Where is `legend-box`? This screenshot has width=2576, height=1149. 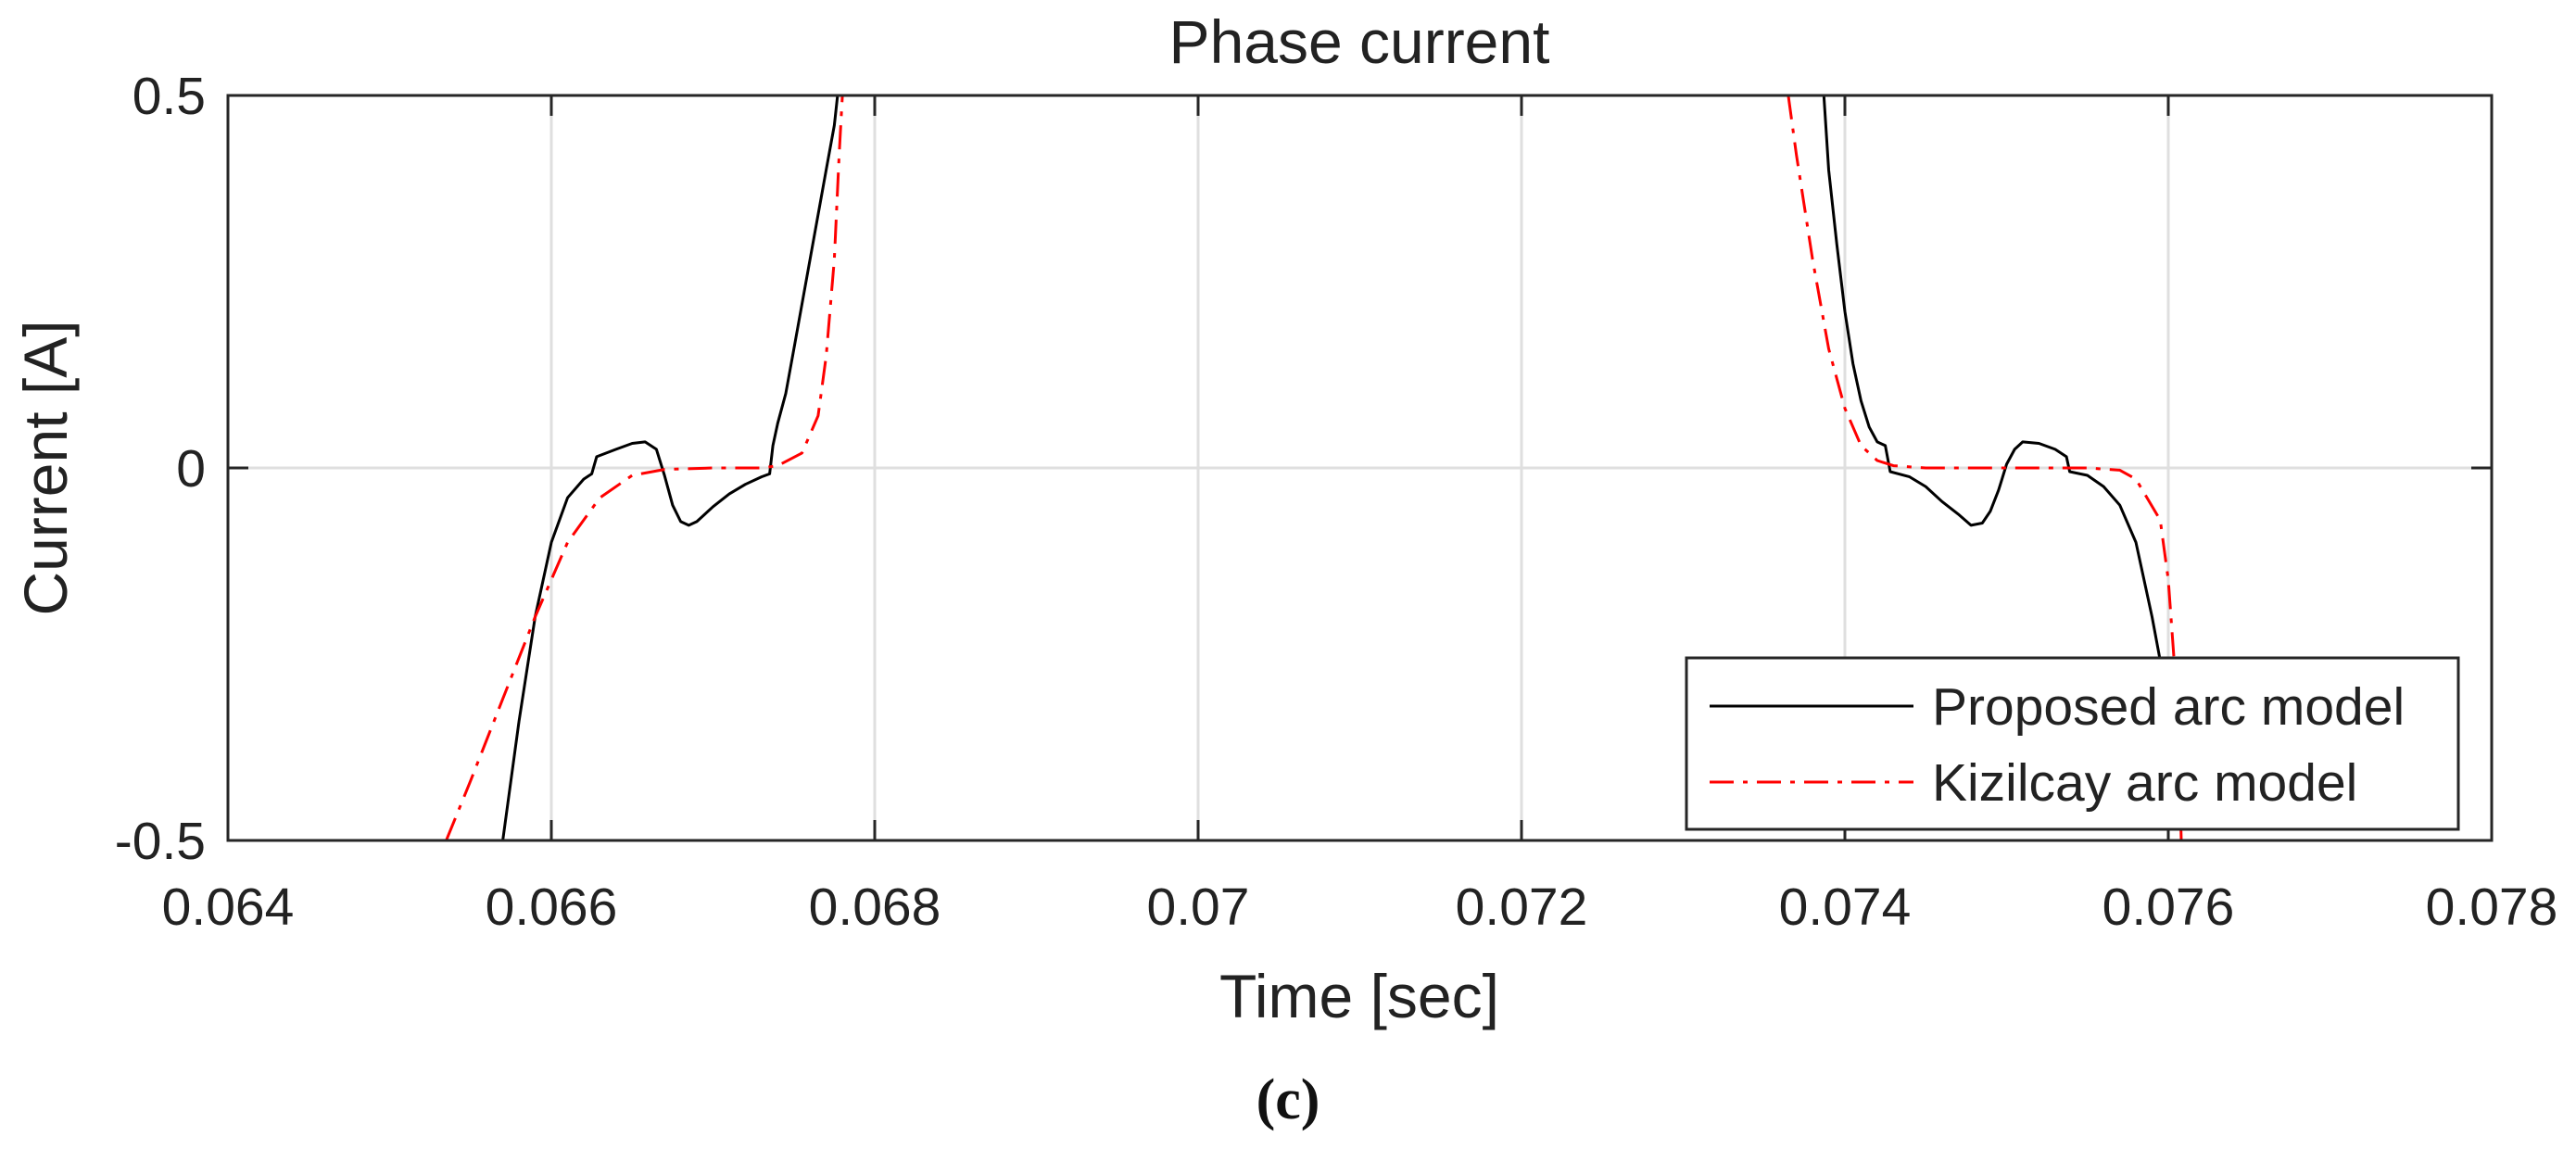 legend-box is located at coordinates (2073, 743).